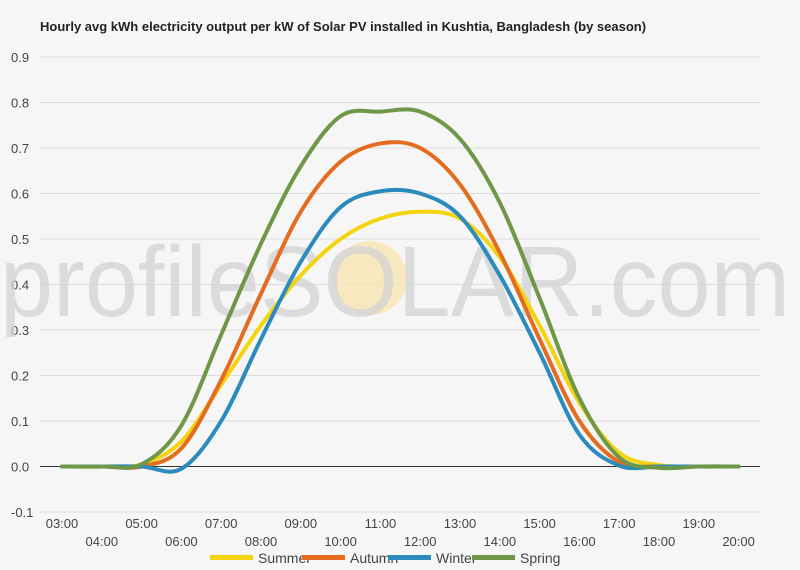 The image size is (800, 570). What do you see at coordinates (221, 523) in the screenshot?
I see `x-tick-label: 07:00` at bounding box center [221, 523].